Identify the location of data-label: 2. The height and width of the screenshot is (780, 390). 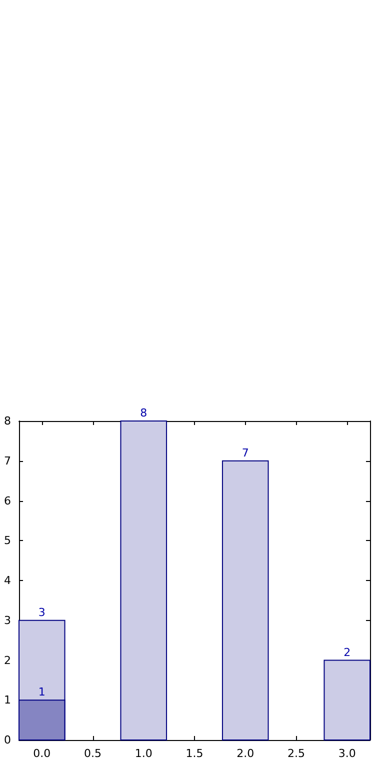
(347, 652).